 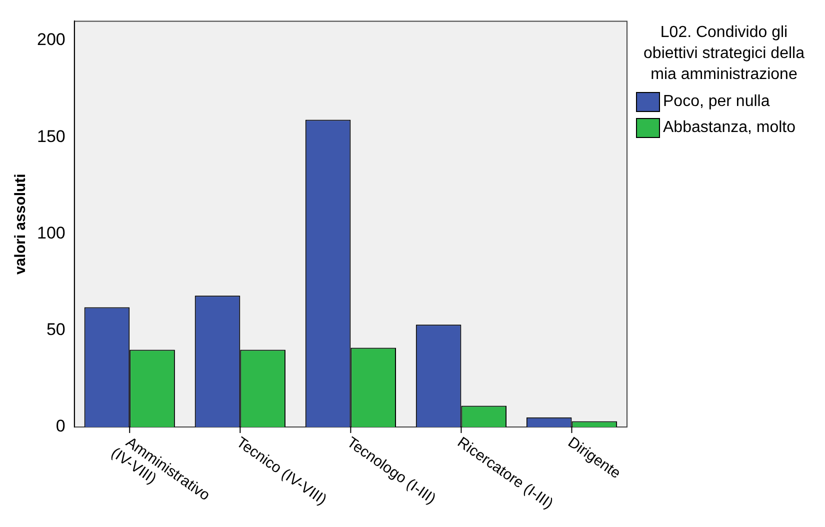 What do you see at coordinates (61, 426) in the screenshot?
I see `y-tick-label: 0` at bounding box center [61, 426].